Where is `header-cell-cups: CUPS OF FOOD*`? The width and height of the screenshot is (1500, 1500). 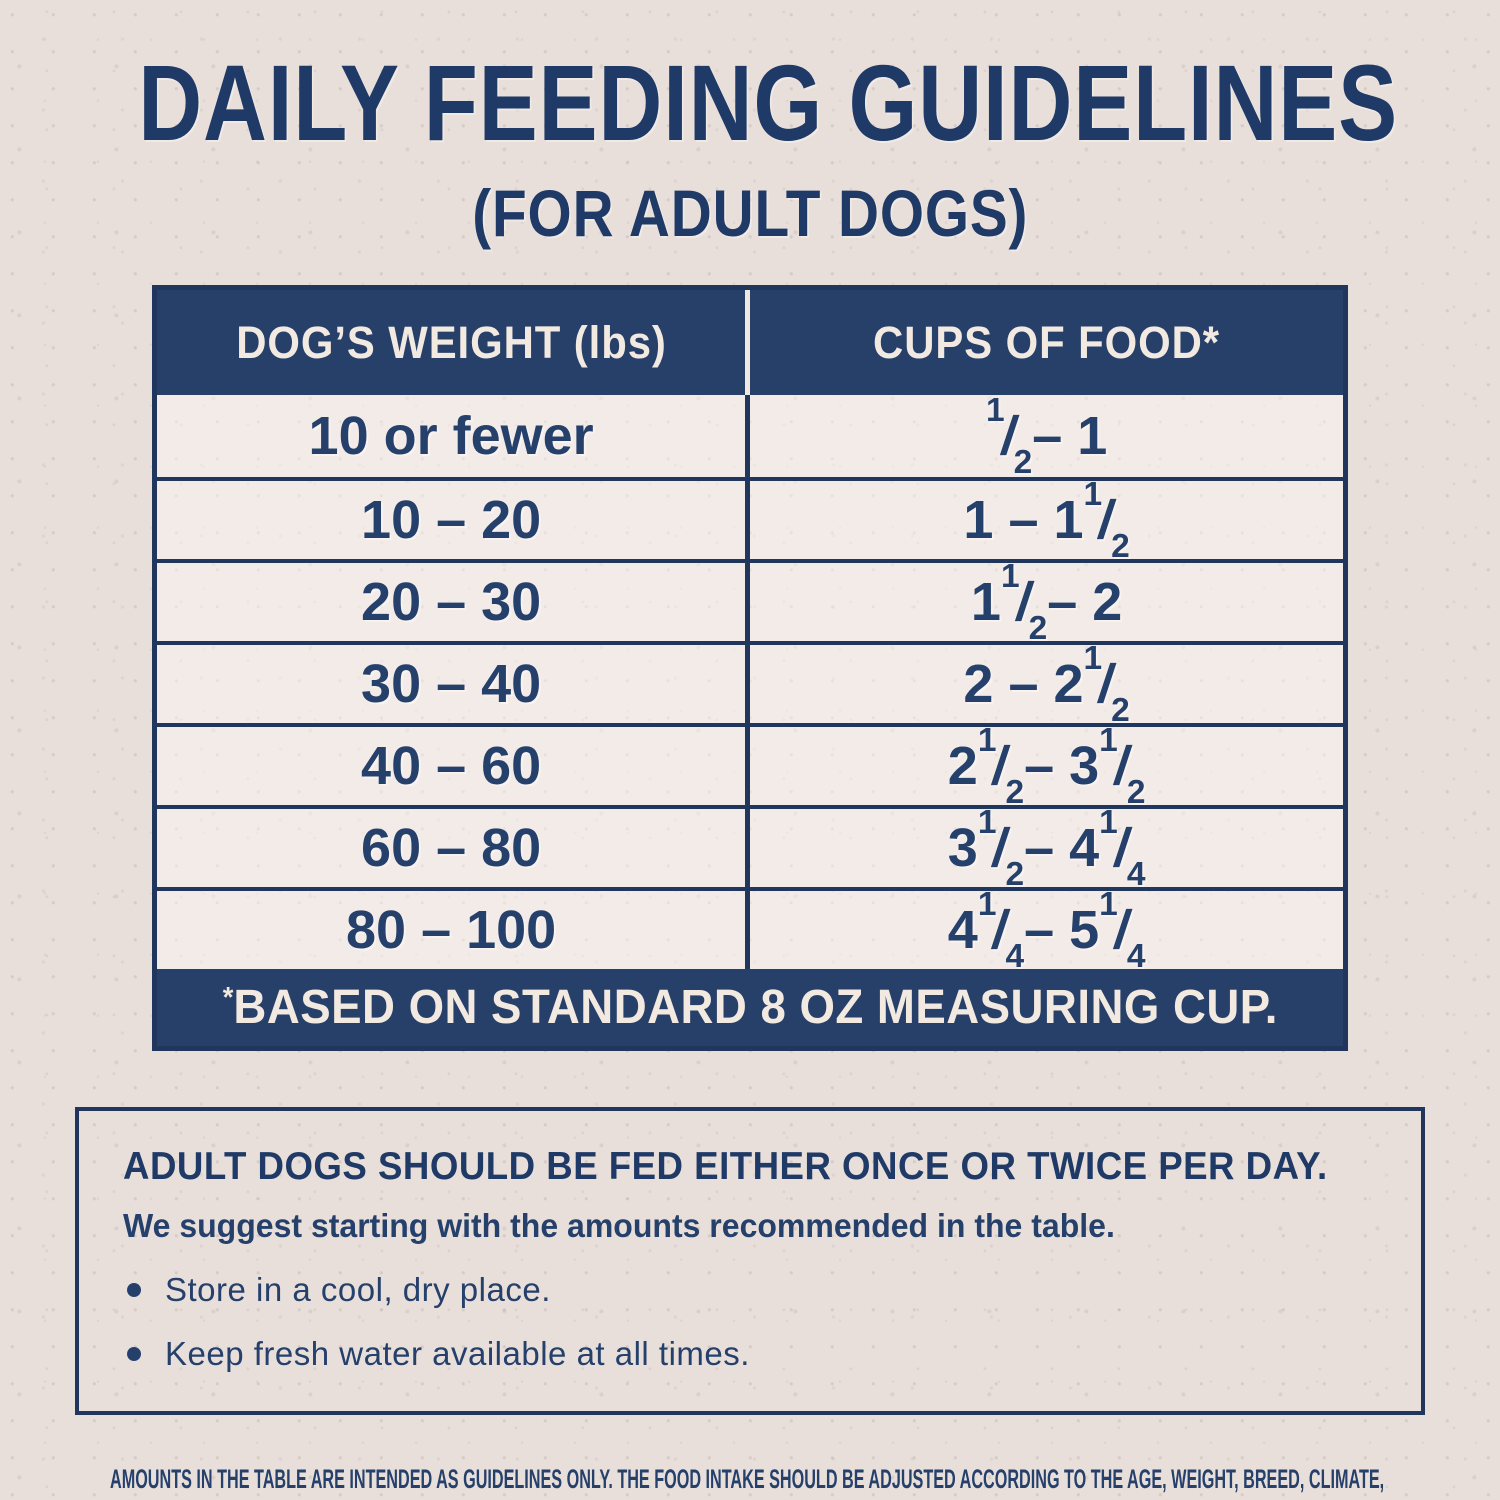
header-cell-cups: CUPS OF FOOD* is located at coordinates (1044, 342).